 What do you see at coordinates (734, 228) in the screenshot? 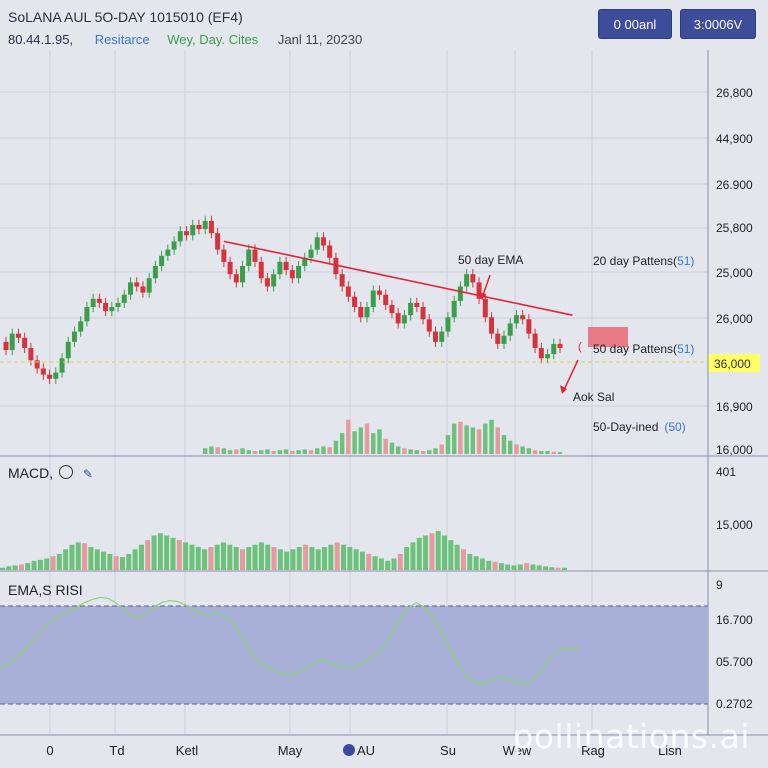
I see `axis-tick-label: 25,800` at bounding box center [734, 228].